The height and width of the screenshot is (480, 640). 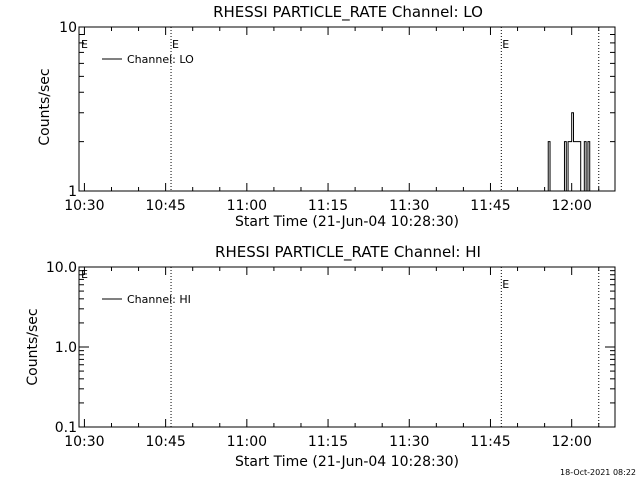 What do you see at coordinates (160, 59) in the screenshot?
I see `legend-label: Channel: LO` at bounding box center [160, 59].